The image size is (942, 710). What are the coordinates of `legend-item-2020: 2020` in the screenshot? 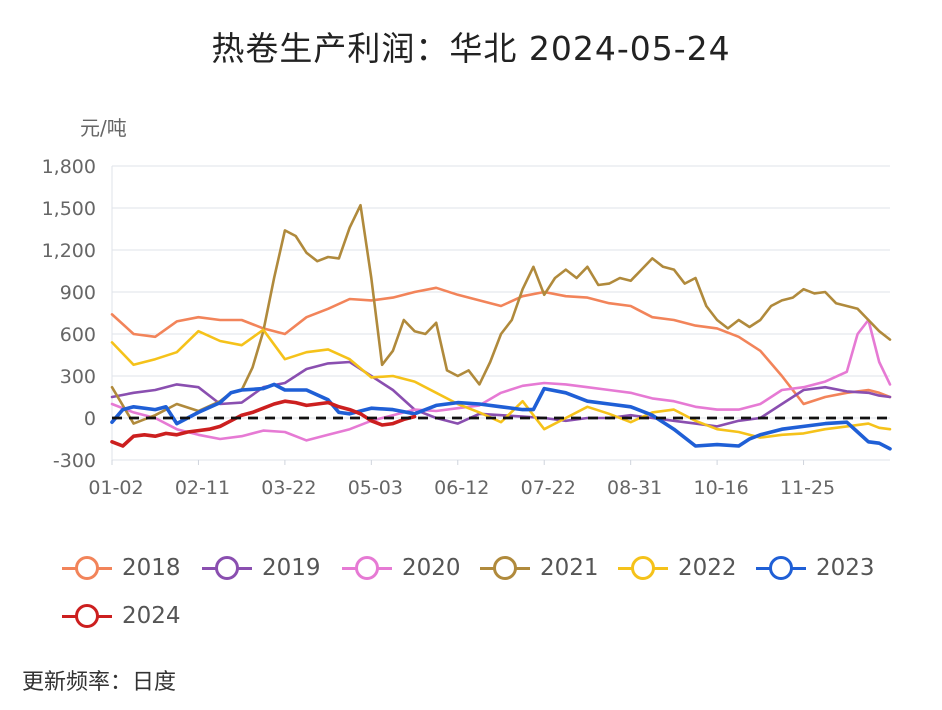 It's located at (401, 568).